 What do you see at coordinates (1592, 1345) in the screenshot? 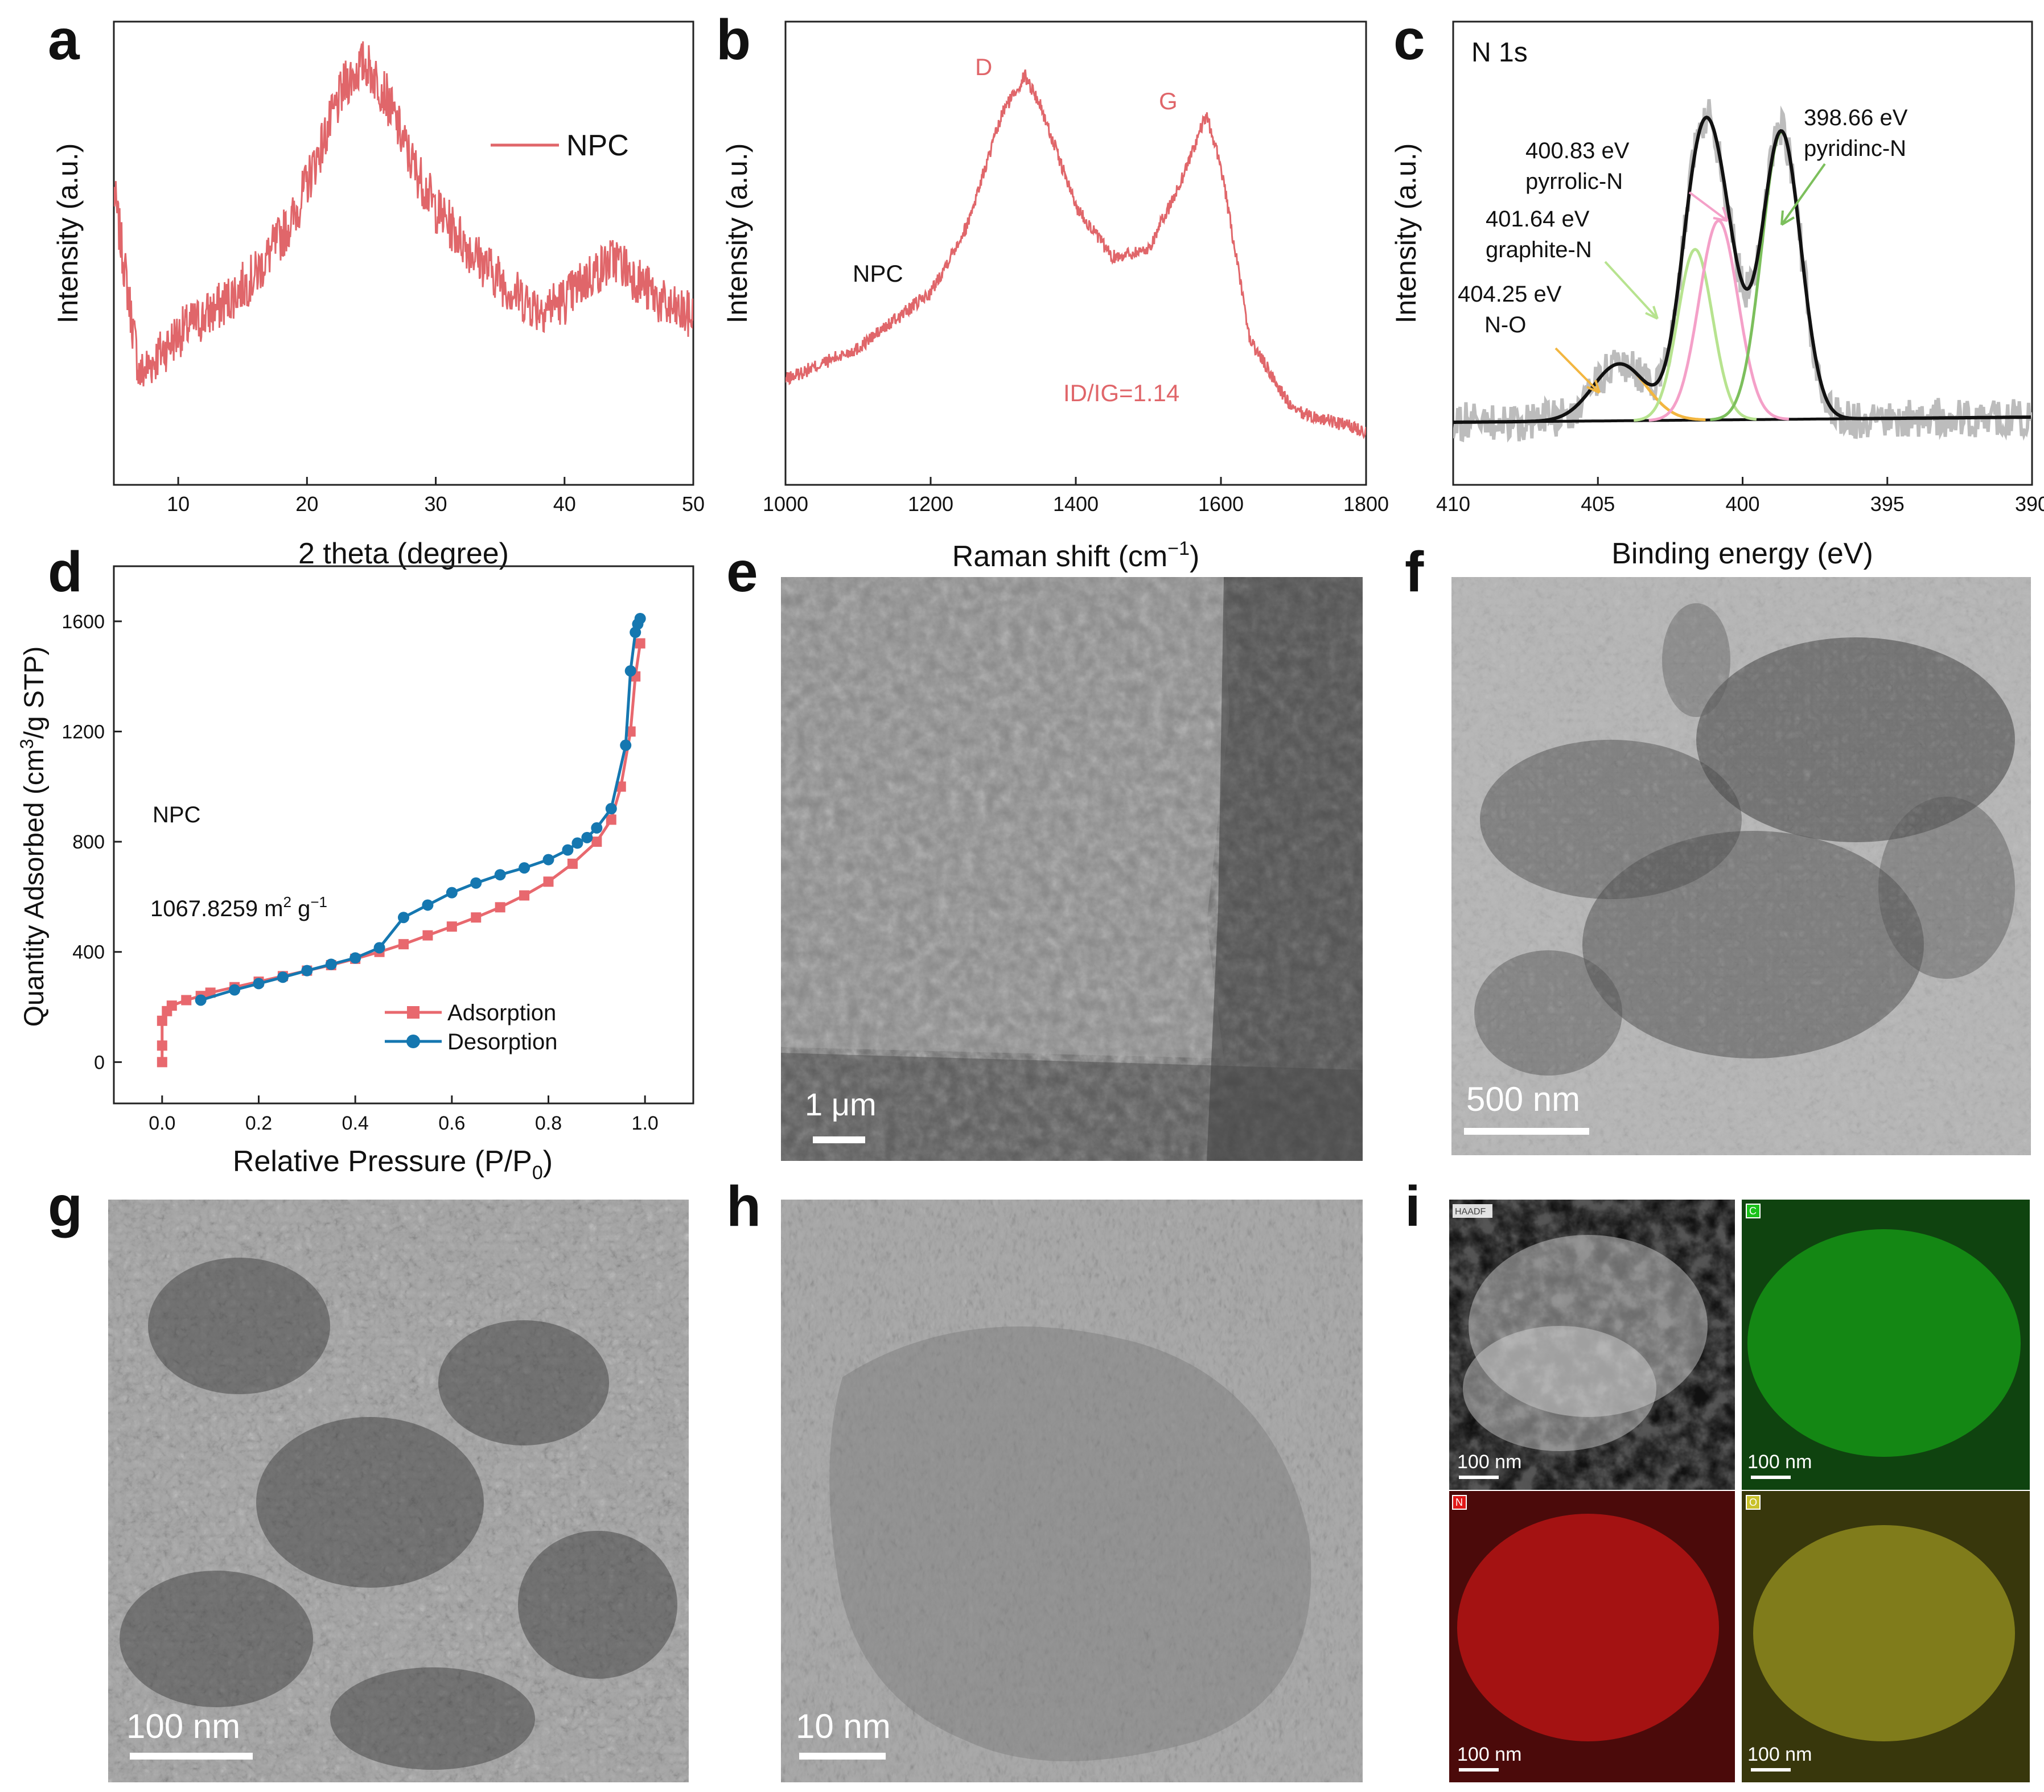
I see `panel-i-haadf-map: HAADF 100 nm` at bounding box center [1592, 1345].